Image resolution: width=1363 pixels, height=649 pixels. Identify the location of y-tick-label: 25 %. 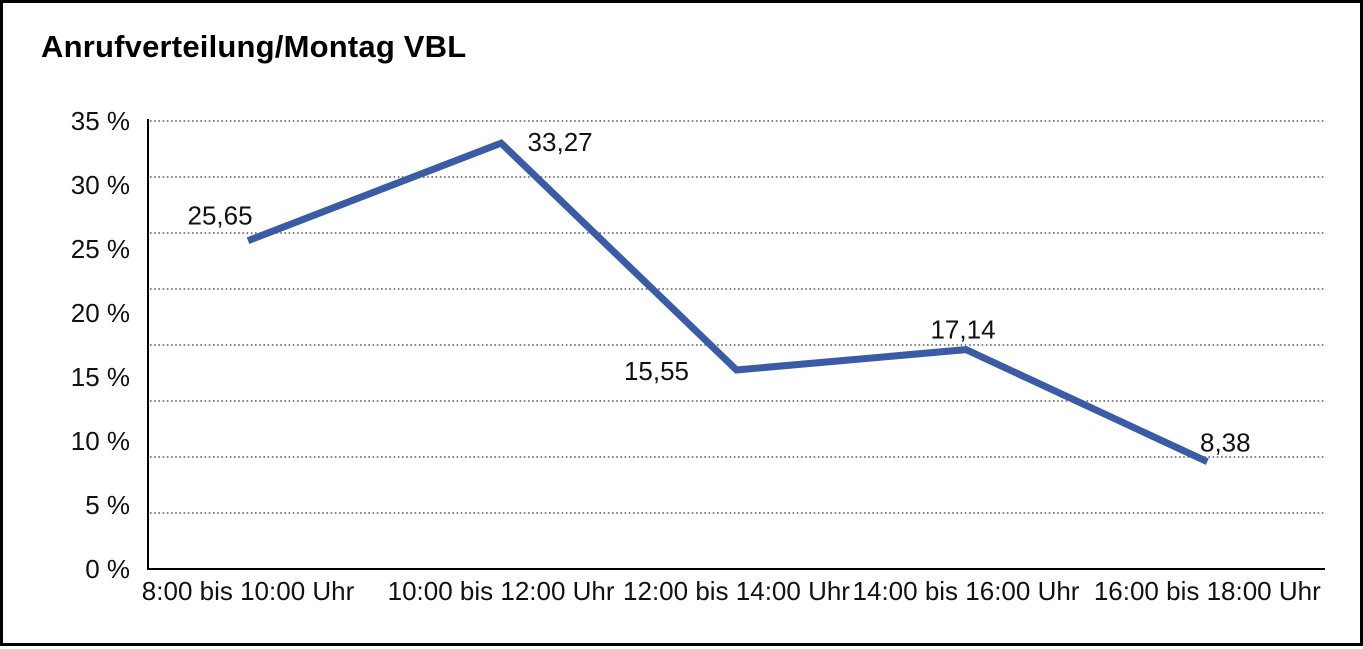
(100, 249).